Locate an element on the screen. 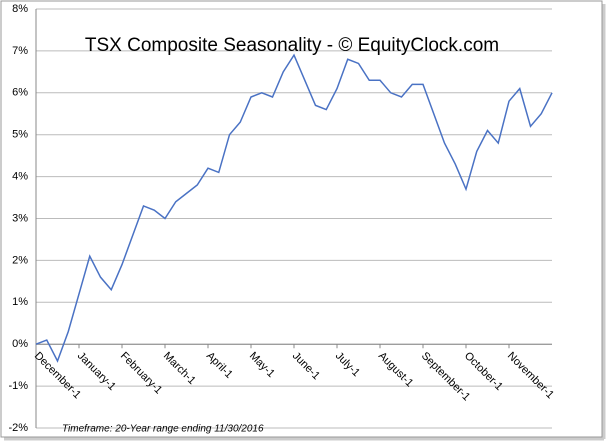 The image size is (609, 448). y-tick-label: 1% is located at coordinates (20, 302).